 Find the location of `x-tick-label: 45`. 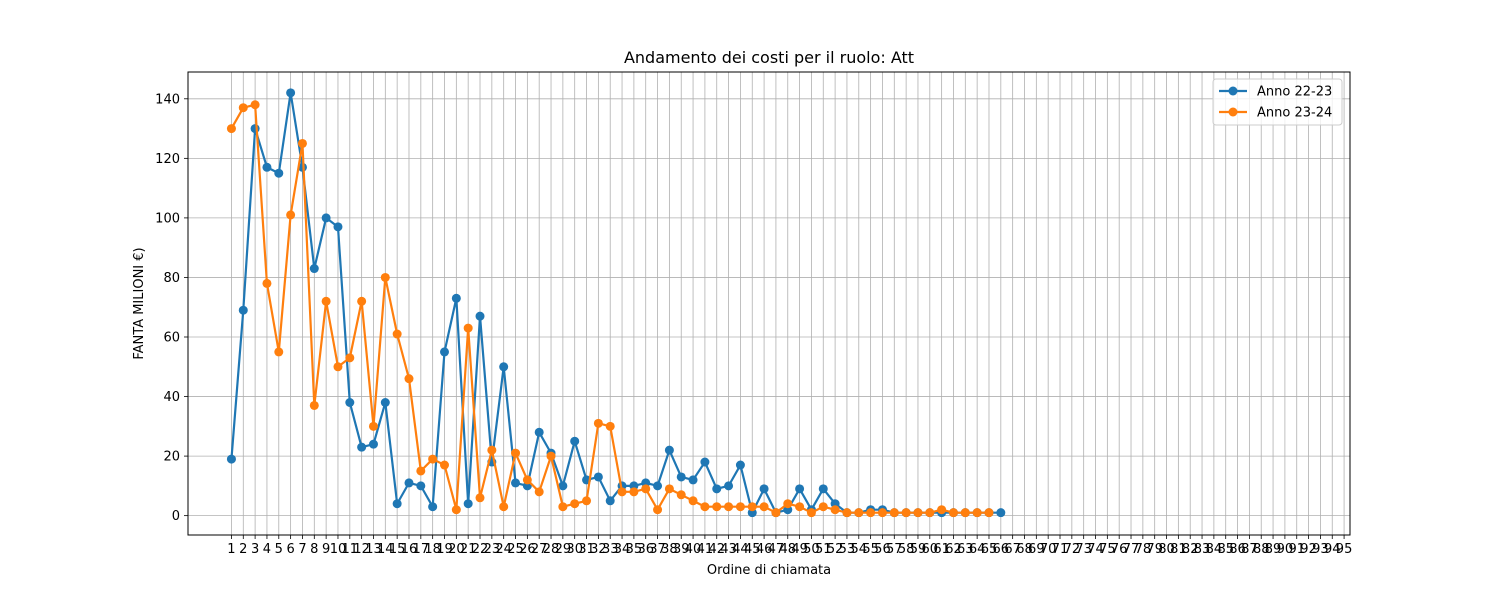

x-tick-label: 45 is located at coordinates (752, 549).